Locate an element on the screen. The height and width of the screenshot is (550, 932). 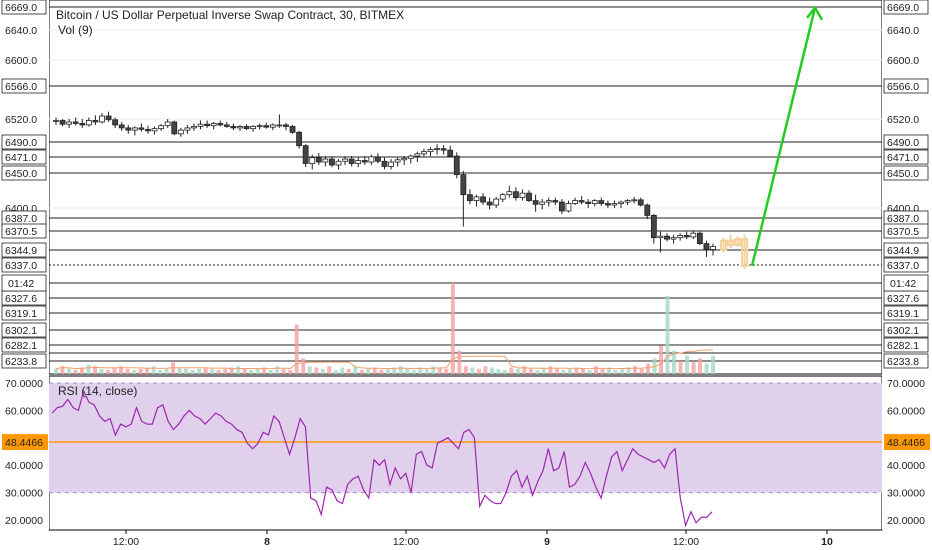
x-tick-label: 9 is located at coordinates (547, 542).